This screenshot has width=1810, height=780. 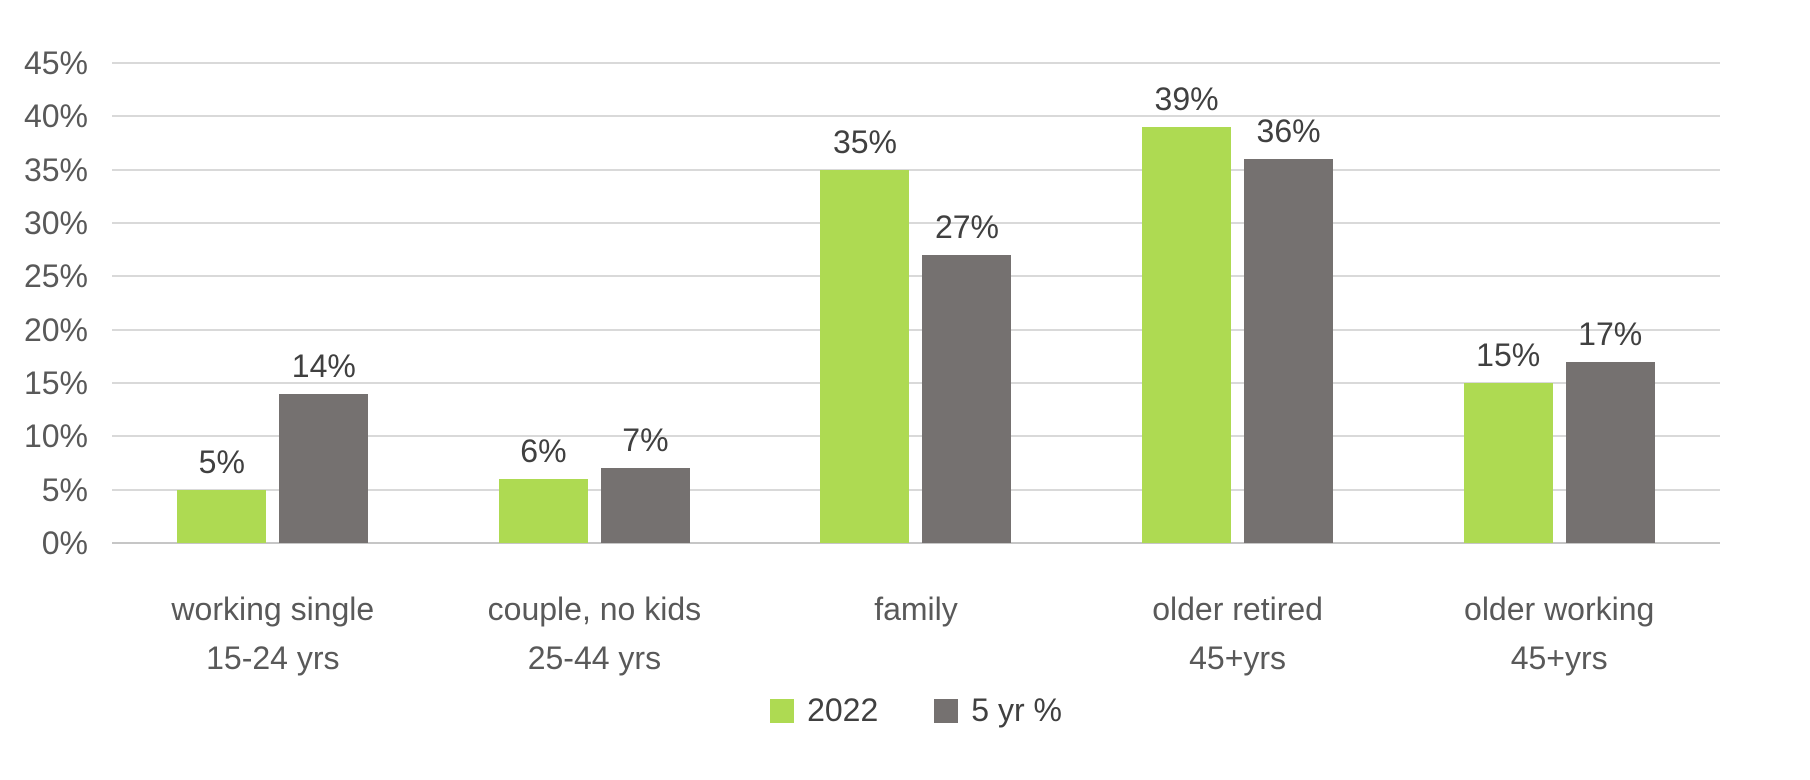 What do you see at coordinates (864, 141) in the screenshot?
I see `bar-value-label: 35%` at bounding box center [864, 141].